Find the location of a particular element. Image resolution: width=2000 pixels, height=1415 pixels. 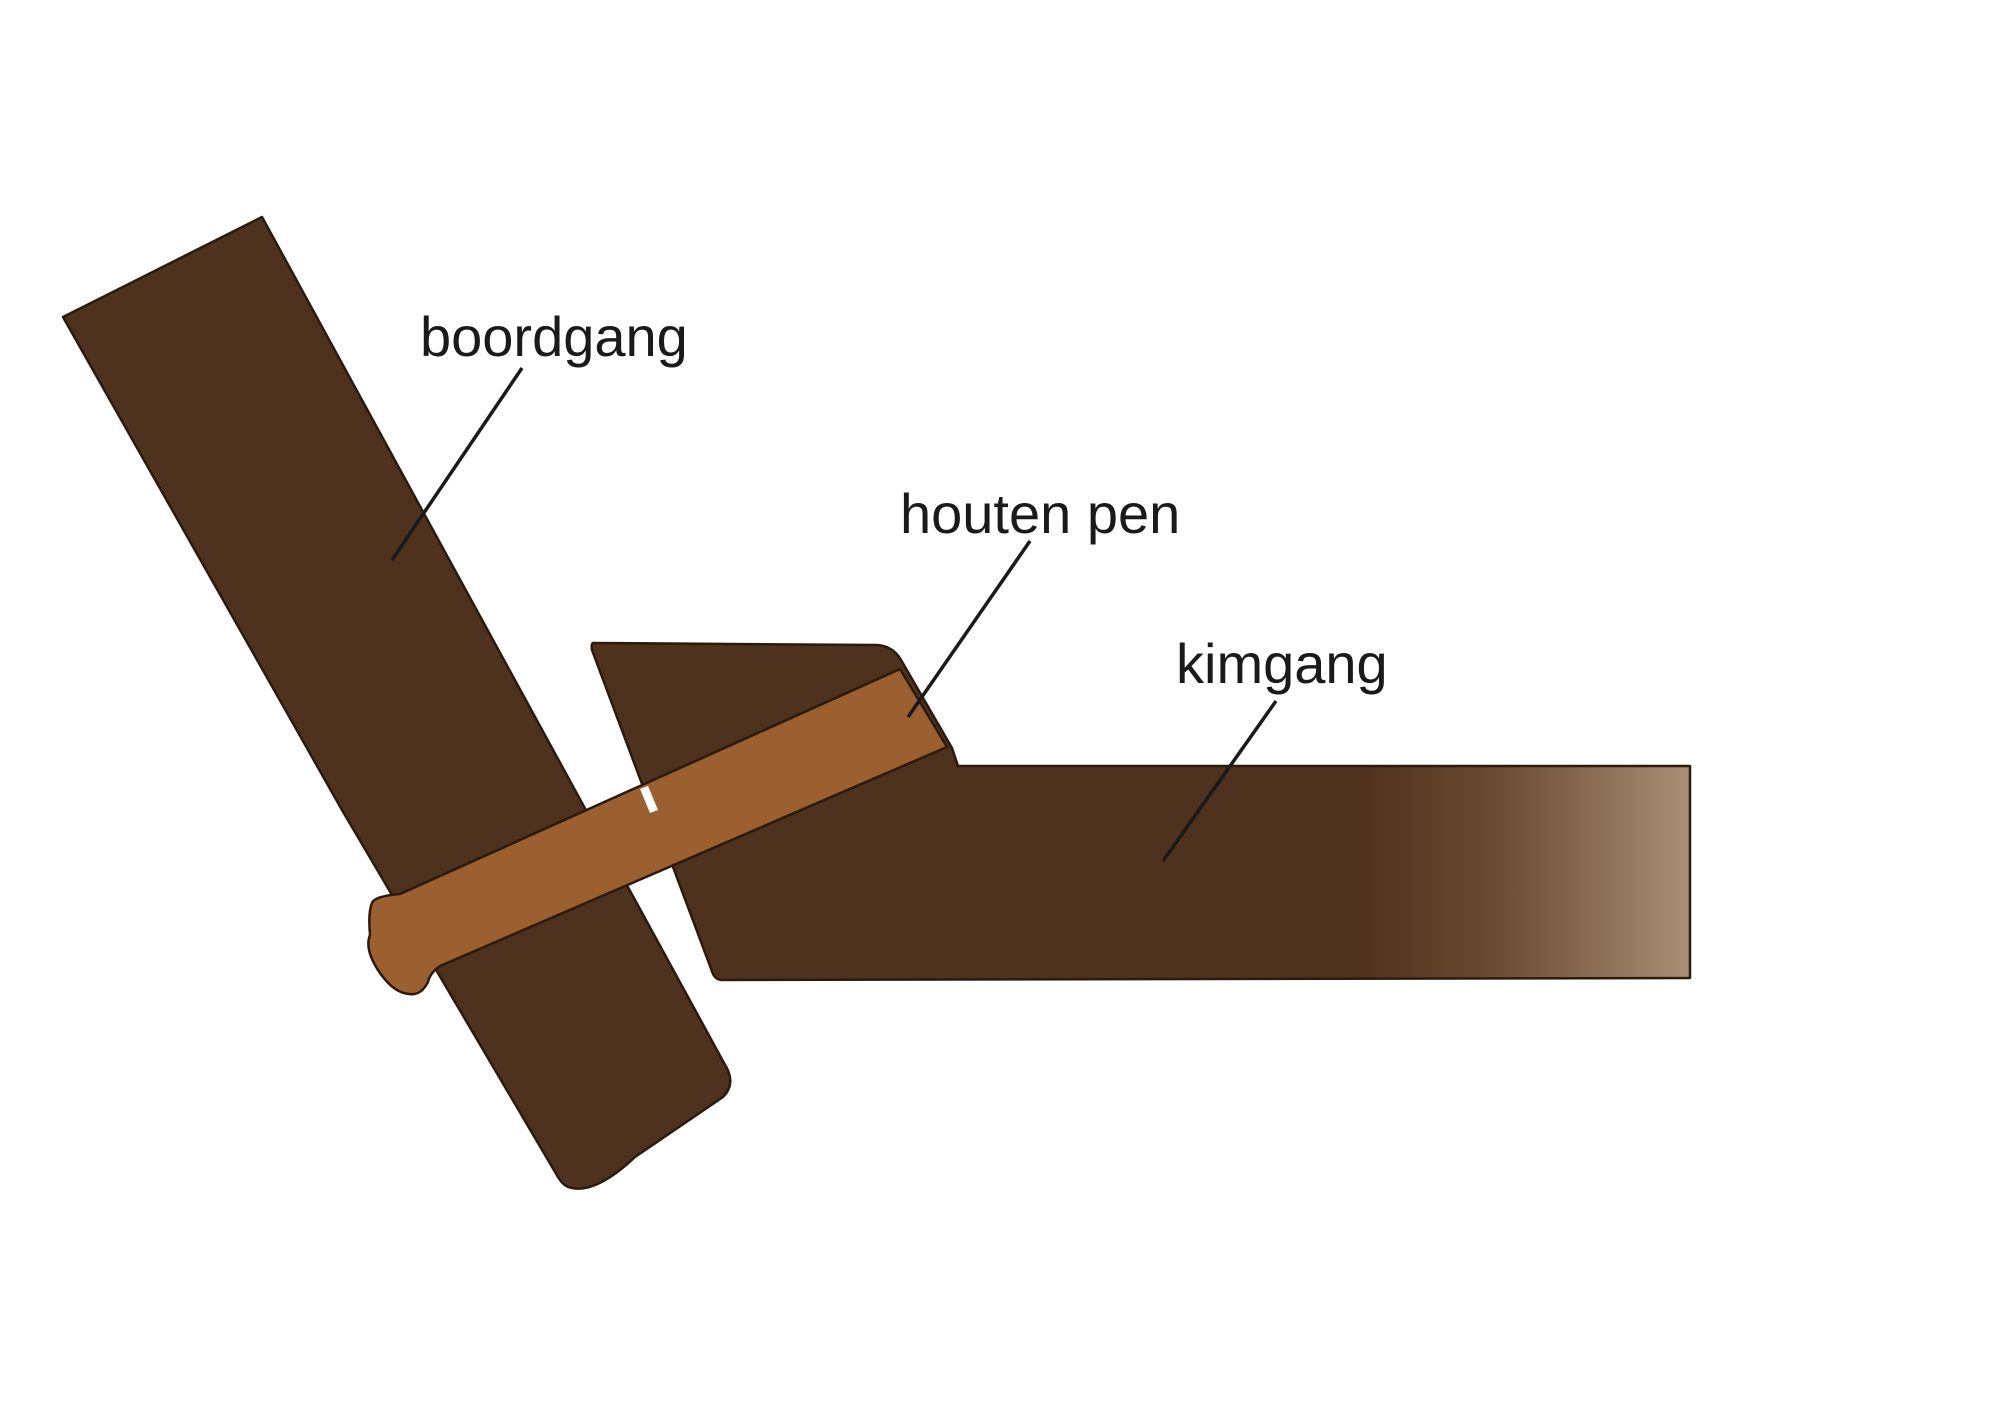

houten-pen-leader-line is located at coordinates (969, 629).